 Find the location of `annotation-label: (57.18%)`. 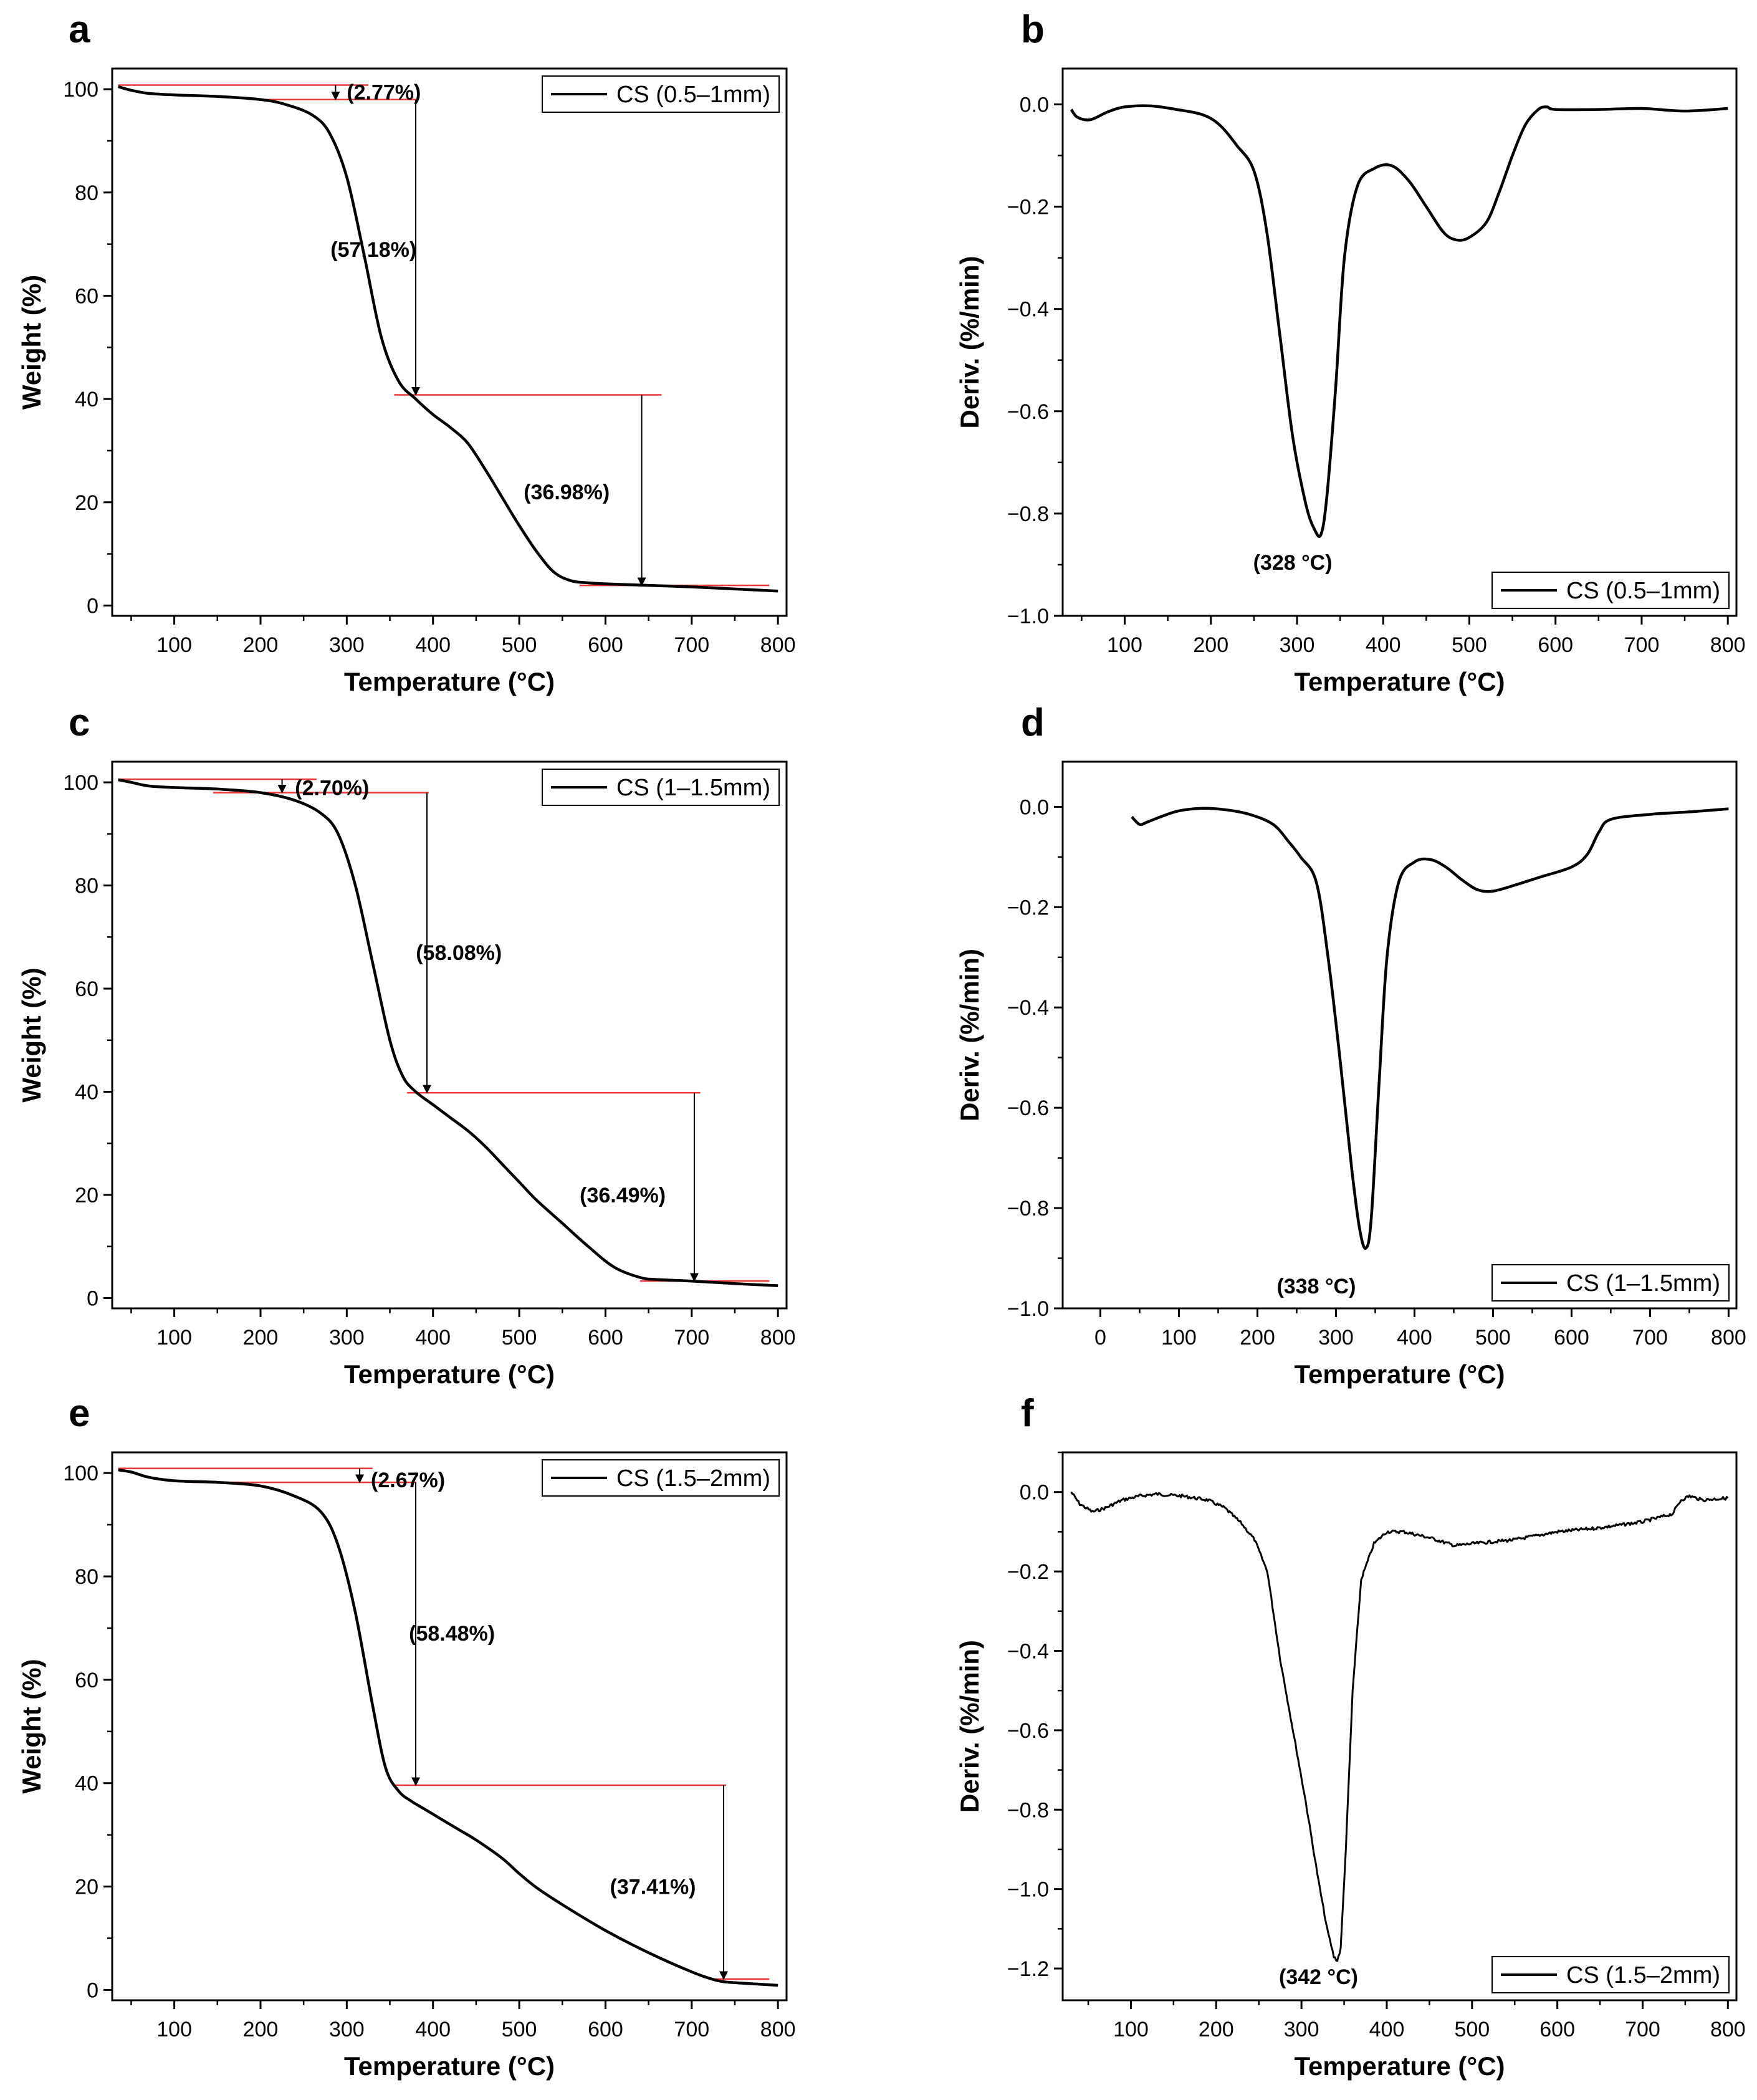

annotation-label: (57.18%) is located at coordinates (373, 250).